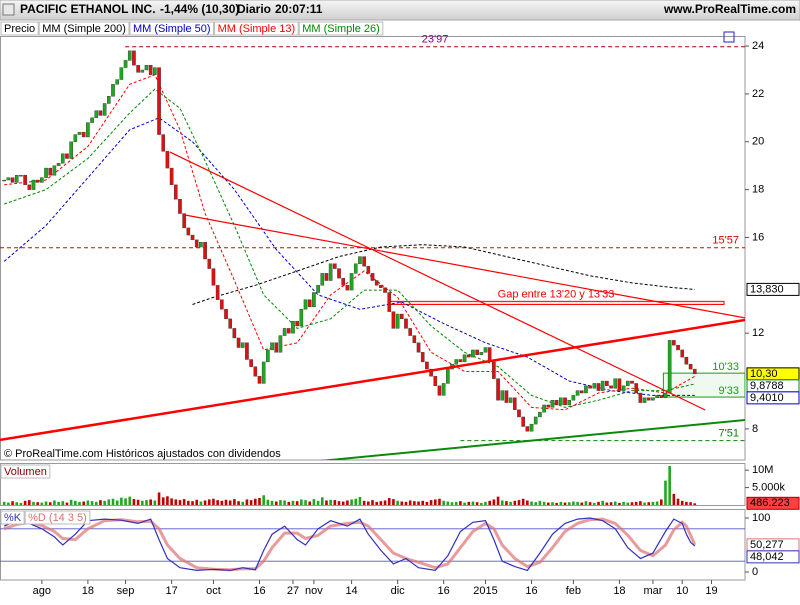 The width and height of the screenshot is (800, 605). I want to click on x-tick-label: 18, so click(88, 591).